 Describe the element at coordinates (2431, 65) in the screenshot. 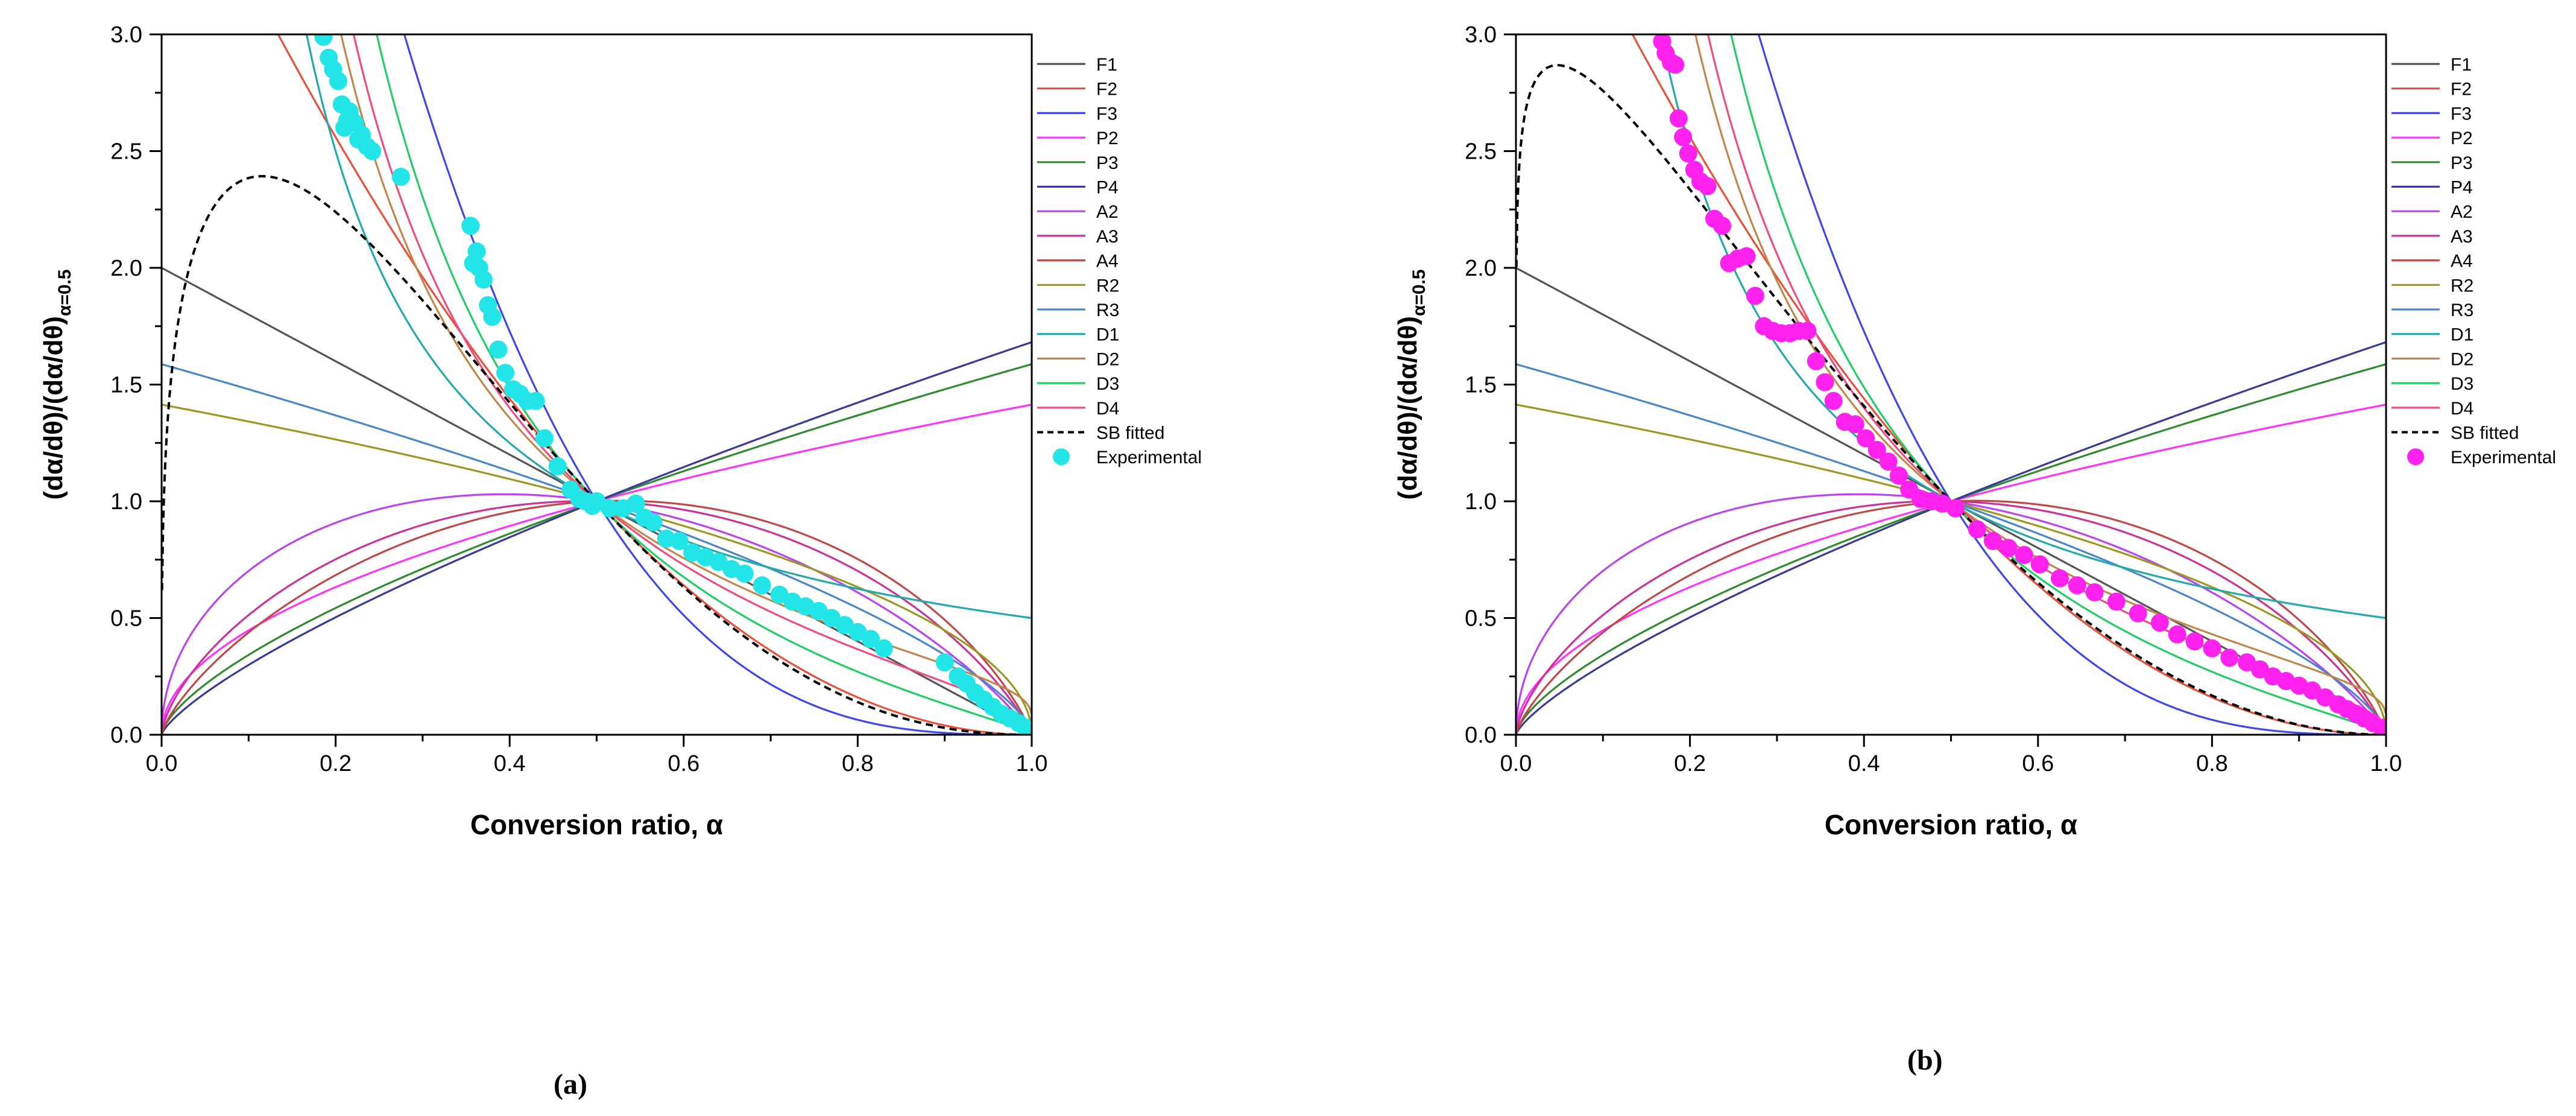

I see `panel-b-legend-item-f1: F1` at that location.